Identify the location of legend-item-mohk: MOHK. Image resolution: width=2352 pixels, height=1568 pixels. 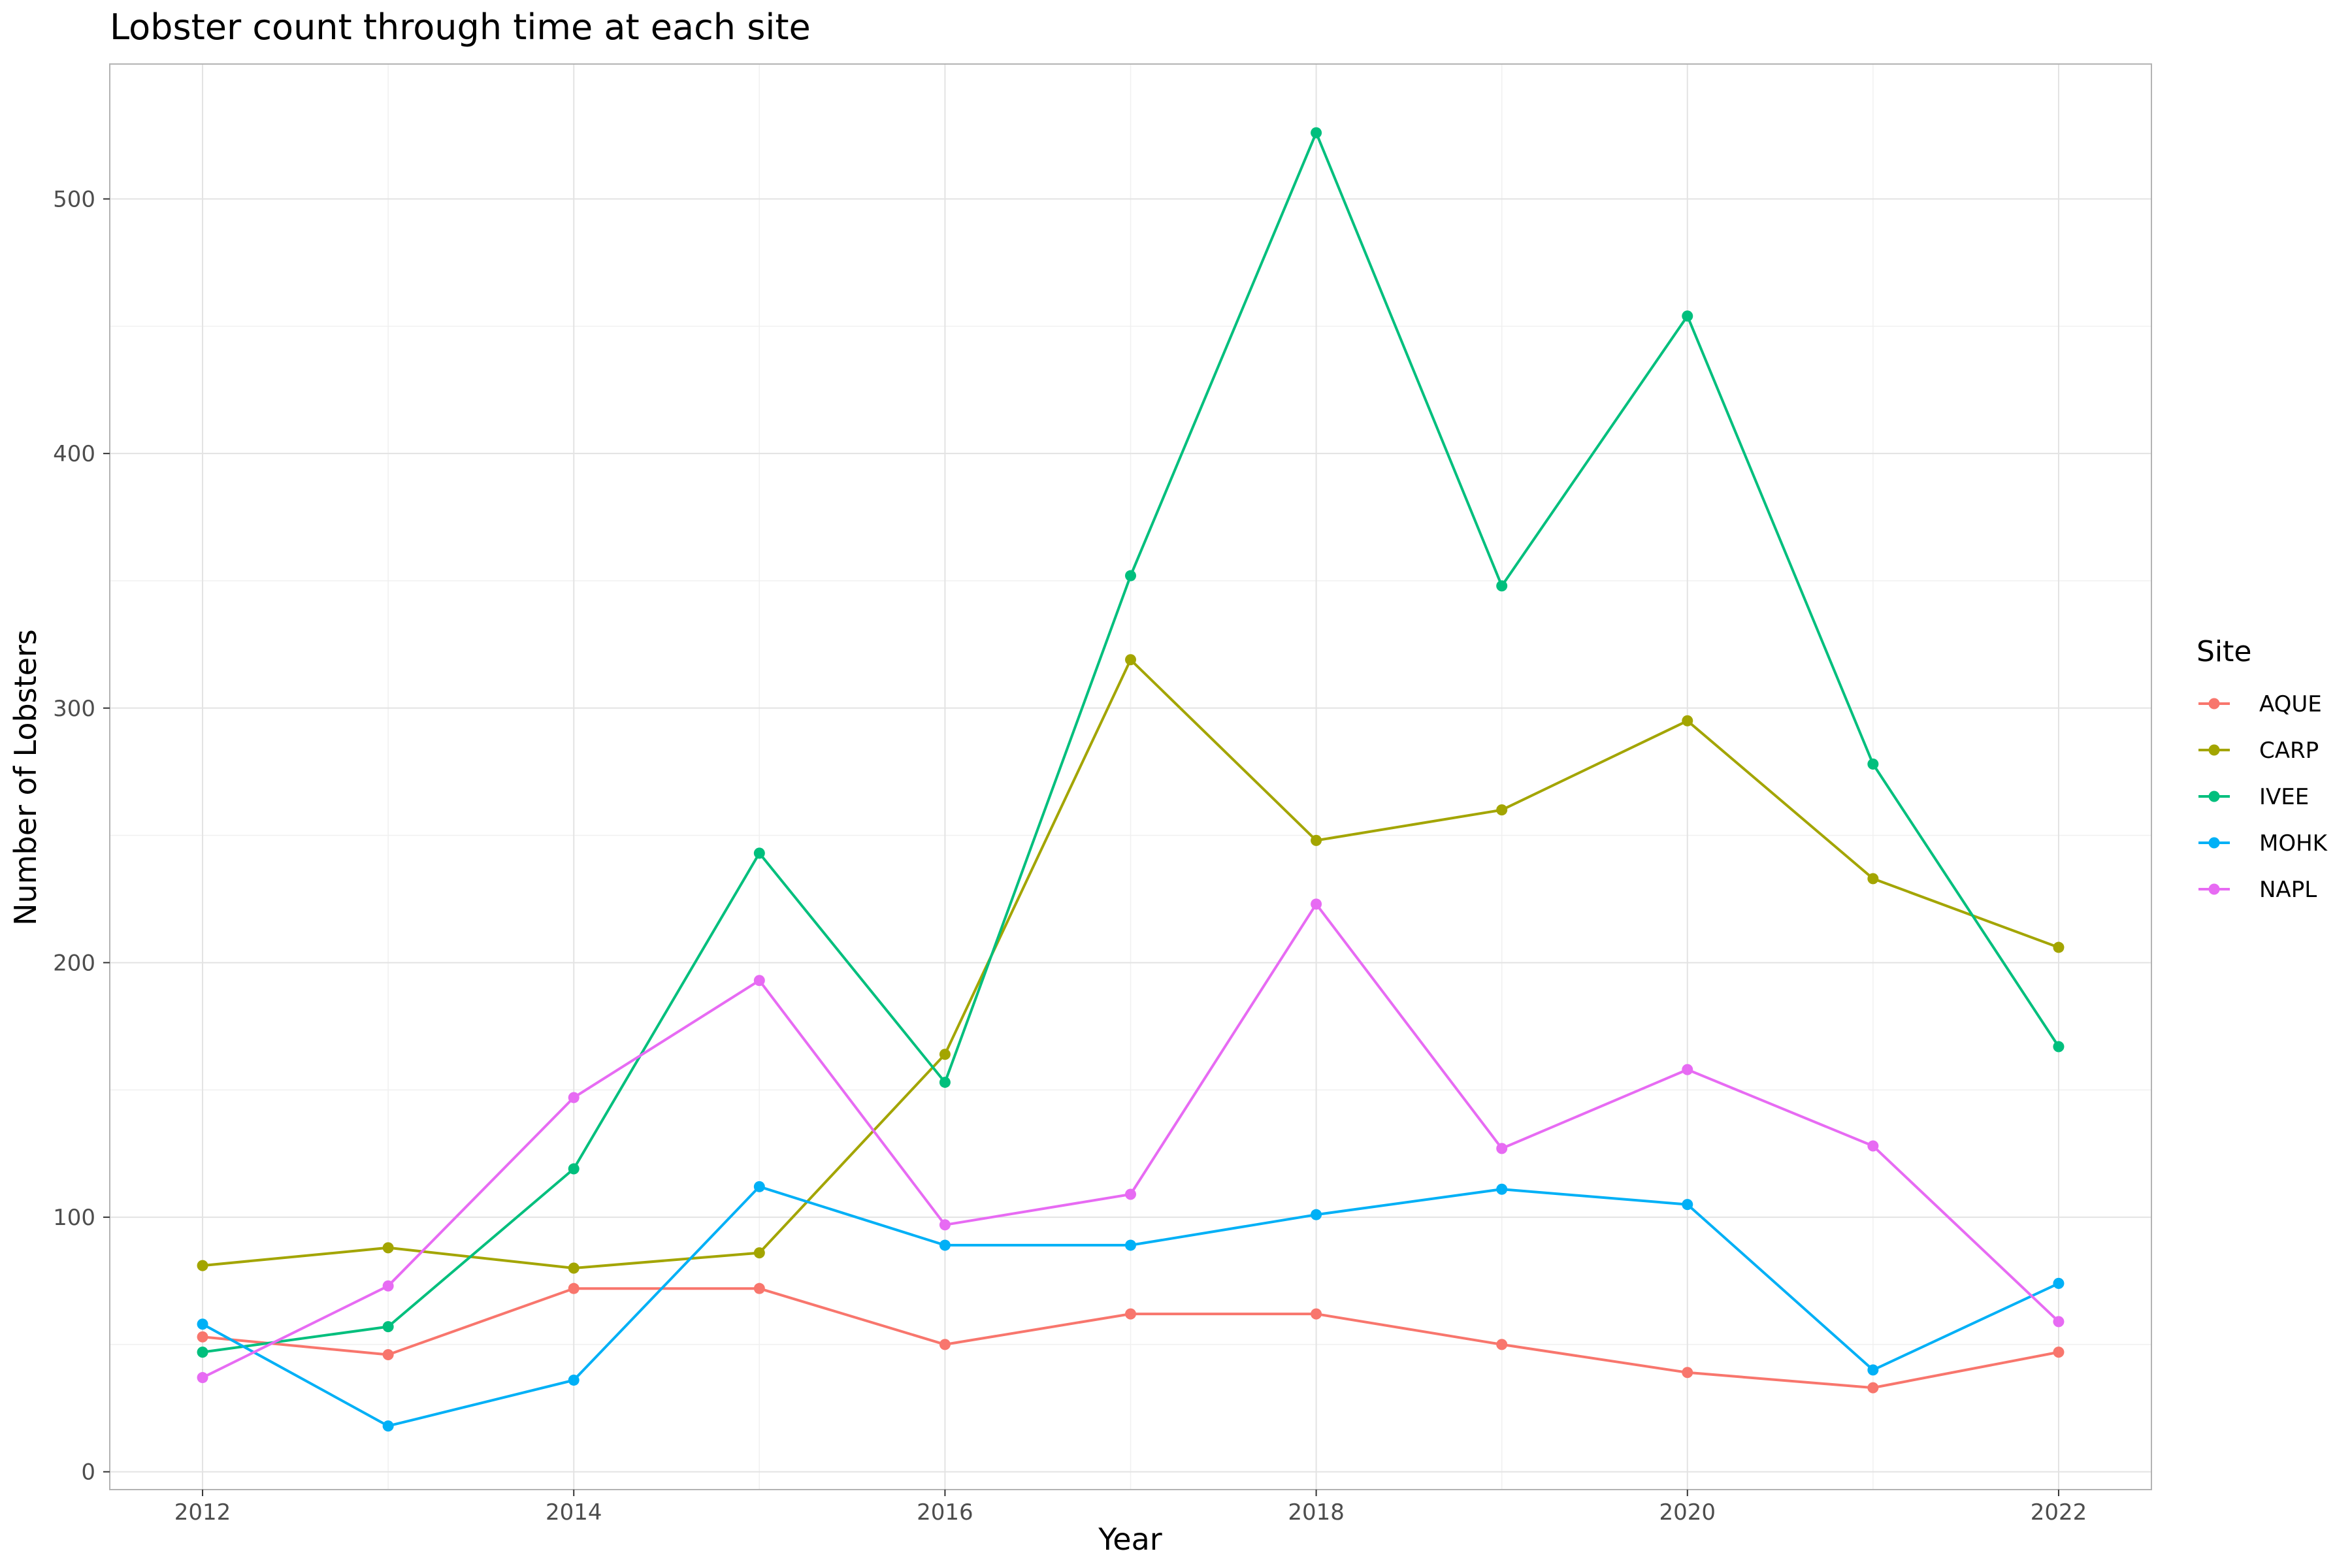
(2263, 843).